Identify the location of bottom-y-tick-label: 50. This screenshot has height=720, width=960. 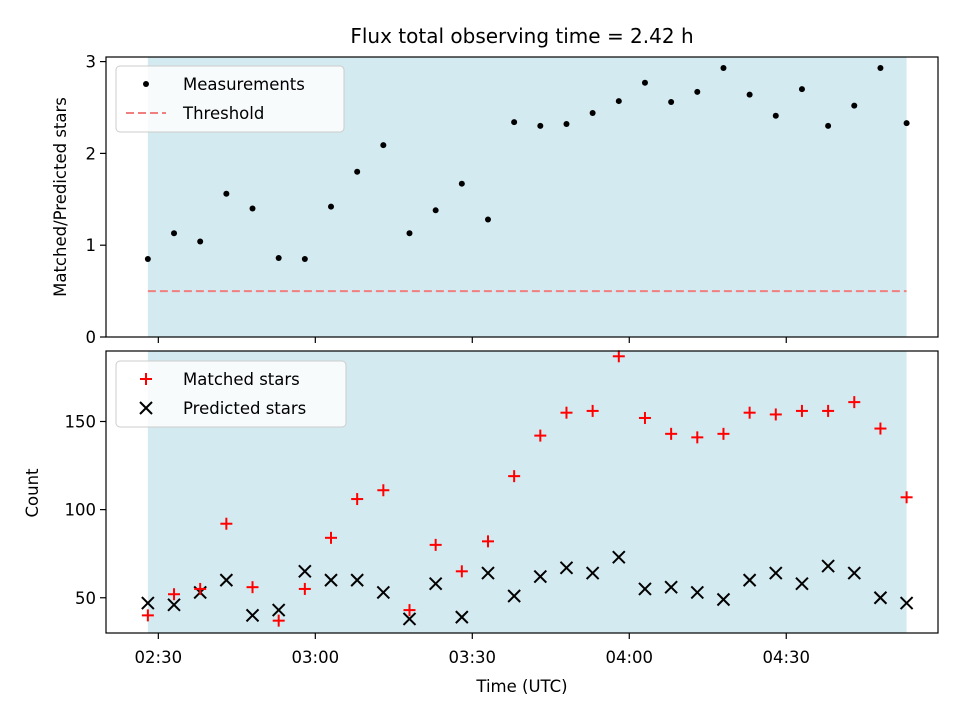
(85, 598).